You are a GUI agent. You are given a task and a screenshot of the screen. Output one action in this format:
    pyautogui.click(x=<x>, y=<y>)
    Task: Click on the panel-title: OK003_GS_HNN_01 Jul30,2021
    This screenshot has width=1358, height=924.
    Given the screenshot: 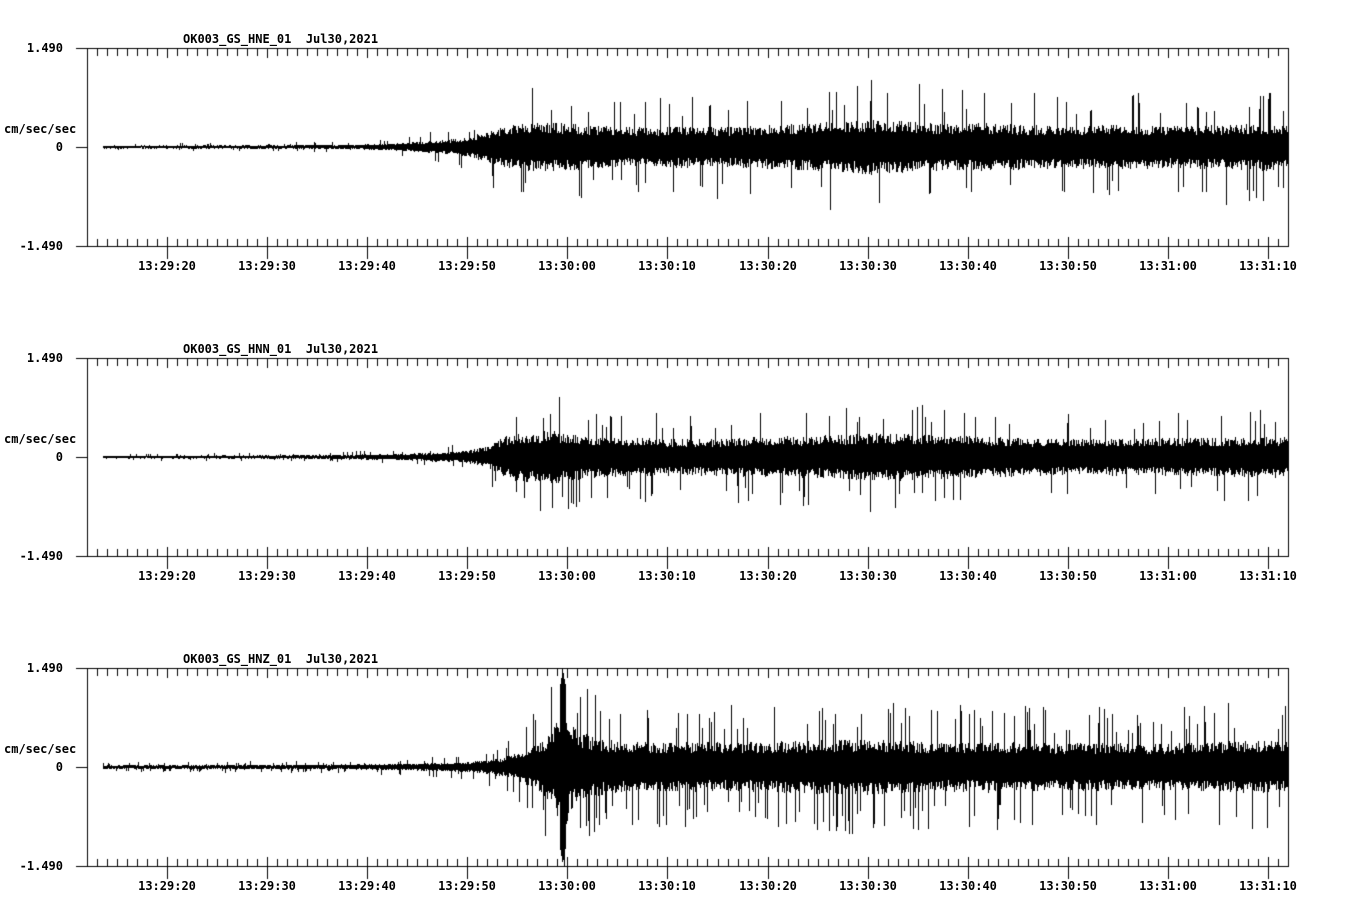 What is the action you would take?
    pyautogui.click(x=281, y=349)
    